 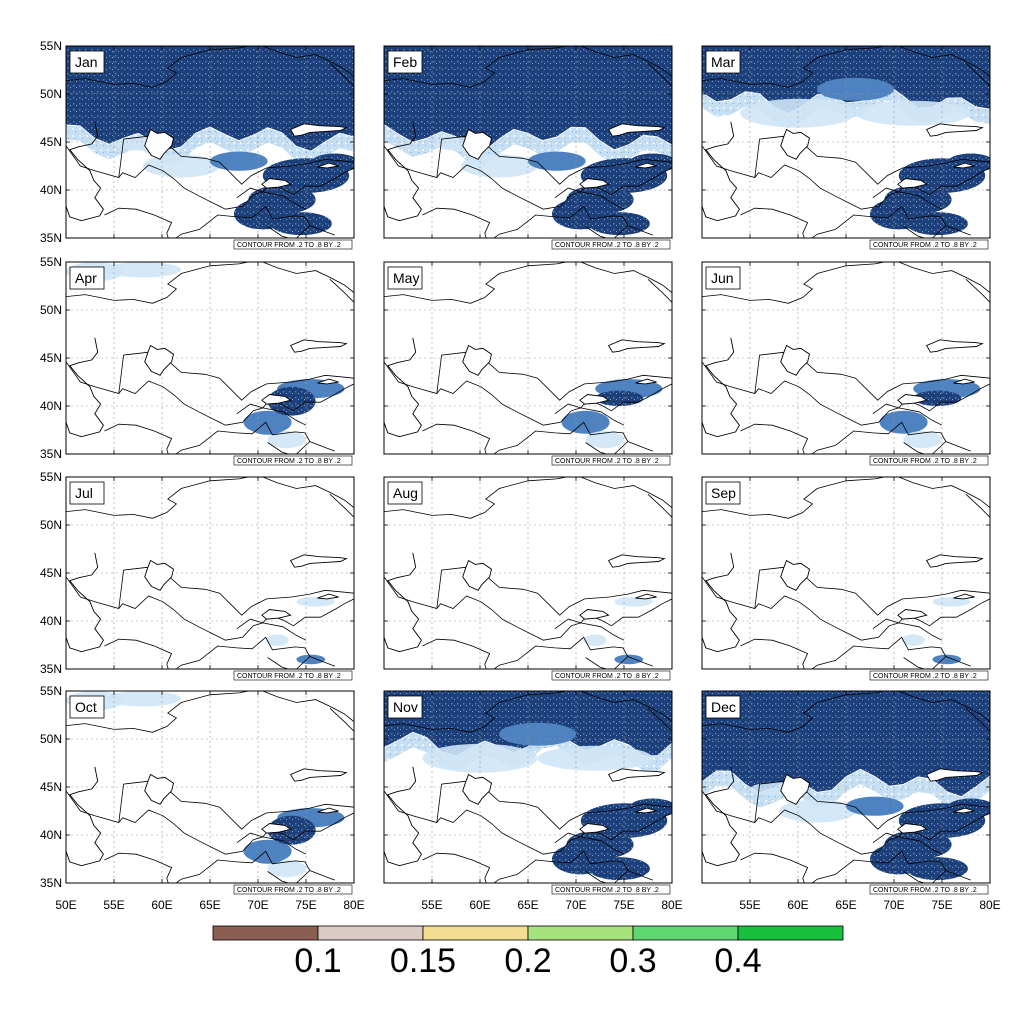 I want to click on colorbar-label: 0.3, so click(x=632, y=961).